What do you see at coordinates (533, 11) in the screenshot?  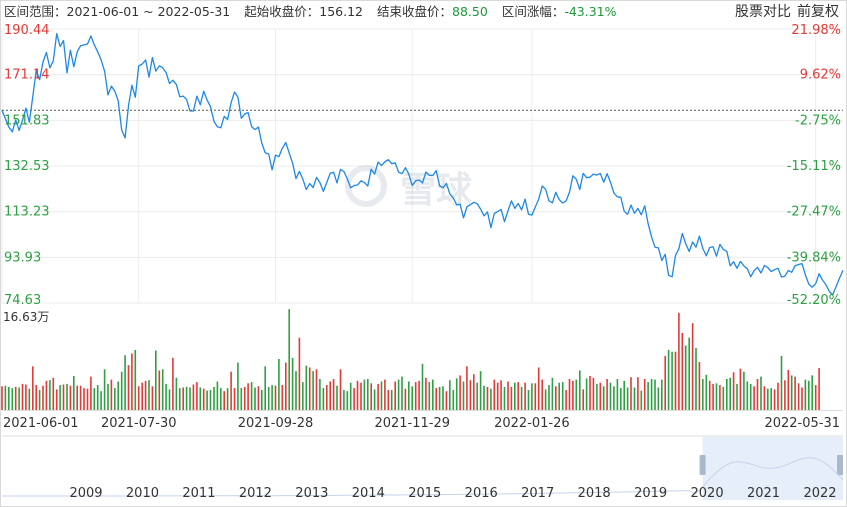 I see `change-label: 区间涨幅：` at bounding box center [533, 11].